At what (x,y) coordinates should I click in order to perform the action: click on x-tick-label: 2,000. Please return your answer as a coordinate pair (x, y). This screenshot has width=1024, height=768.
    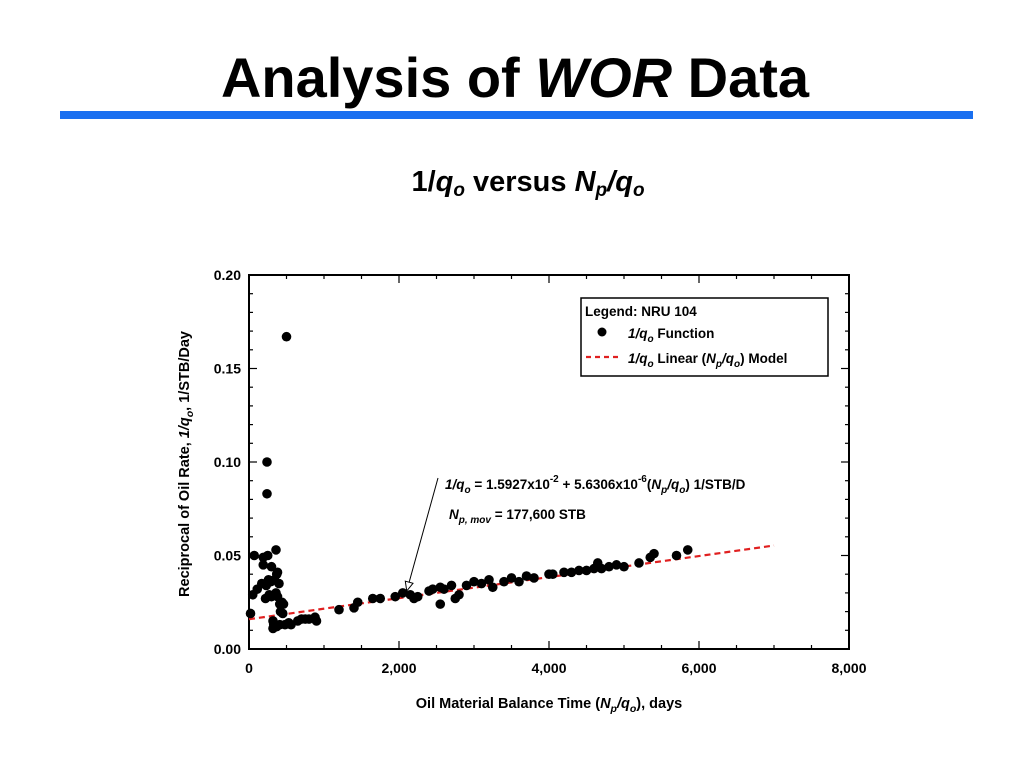
    Looking at the image, I should click on (398, 668).